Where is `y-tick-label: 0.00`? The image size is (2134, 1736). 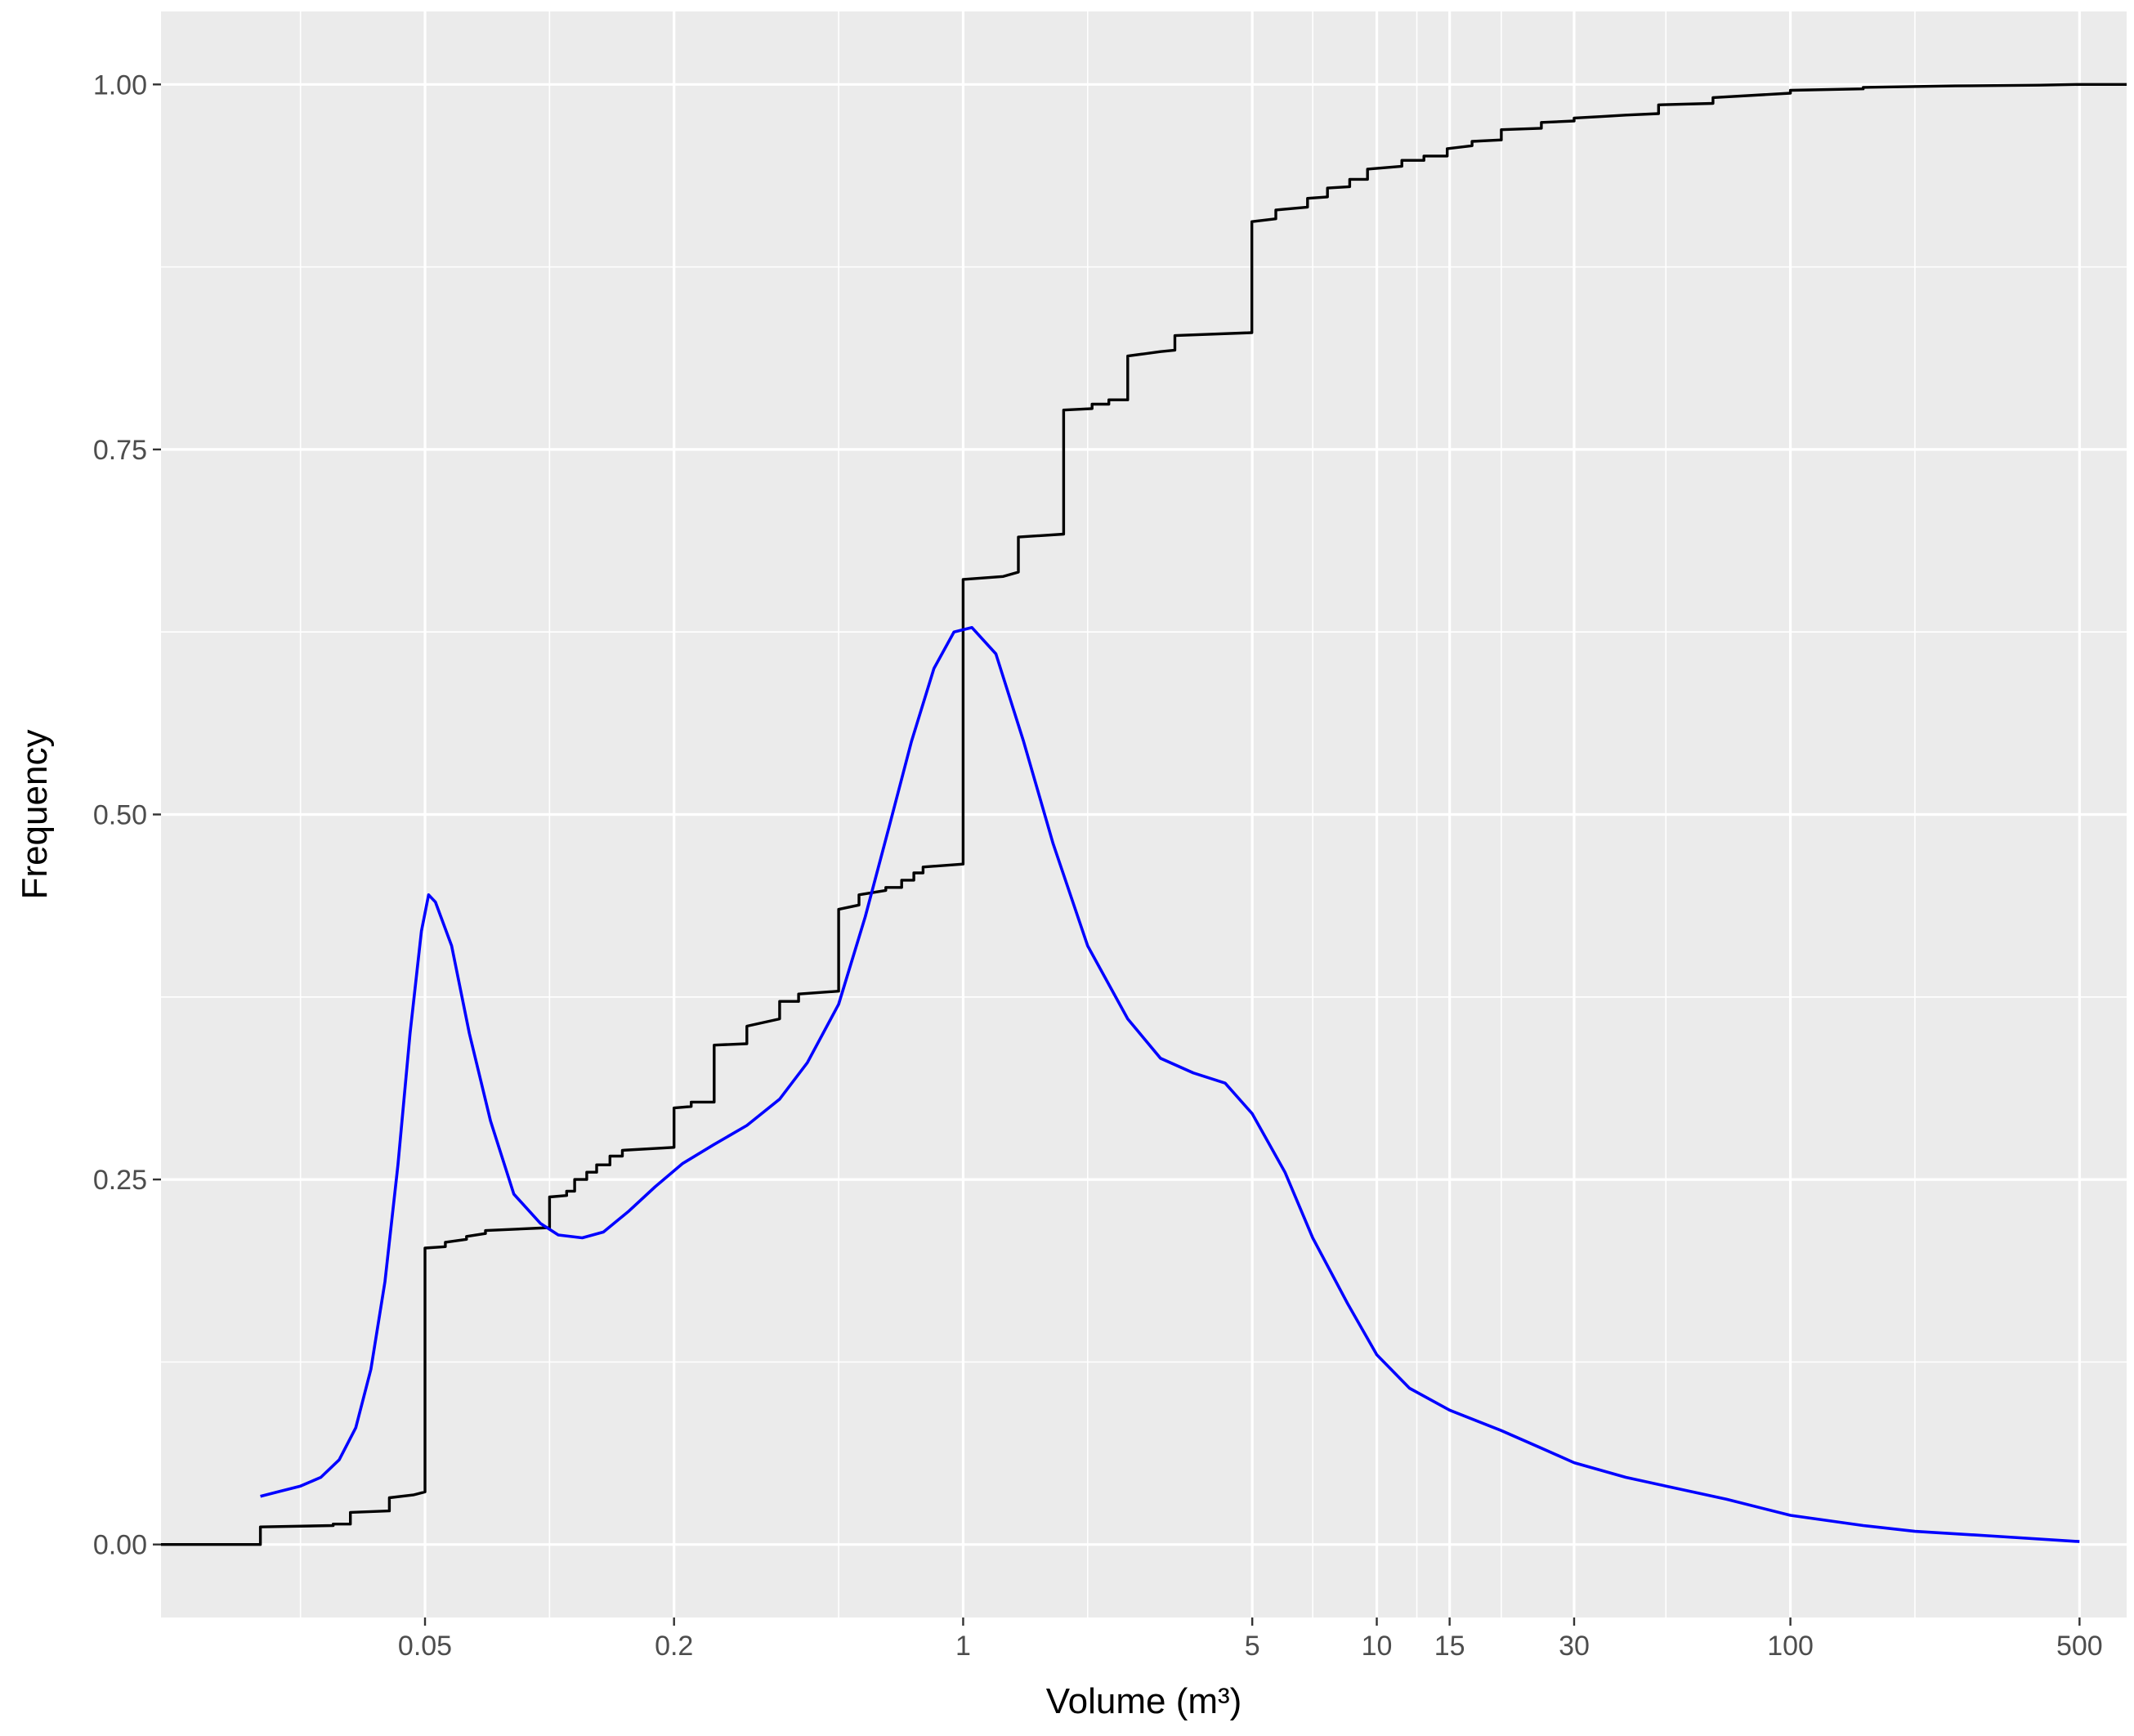
y-tick-label: 0.00 is located at coordinates (120, 1545).